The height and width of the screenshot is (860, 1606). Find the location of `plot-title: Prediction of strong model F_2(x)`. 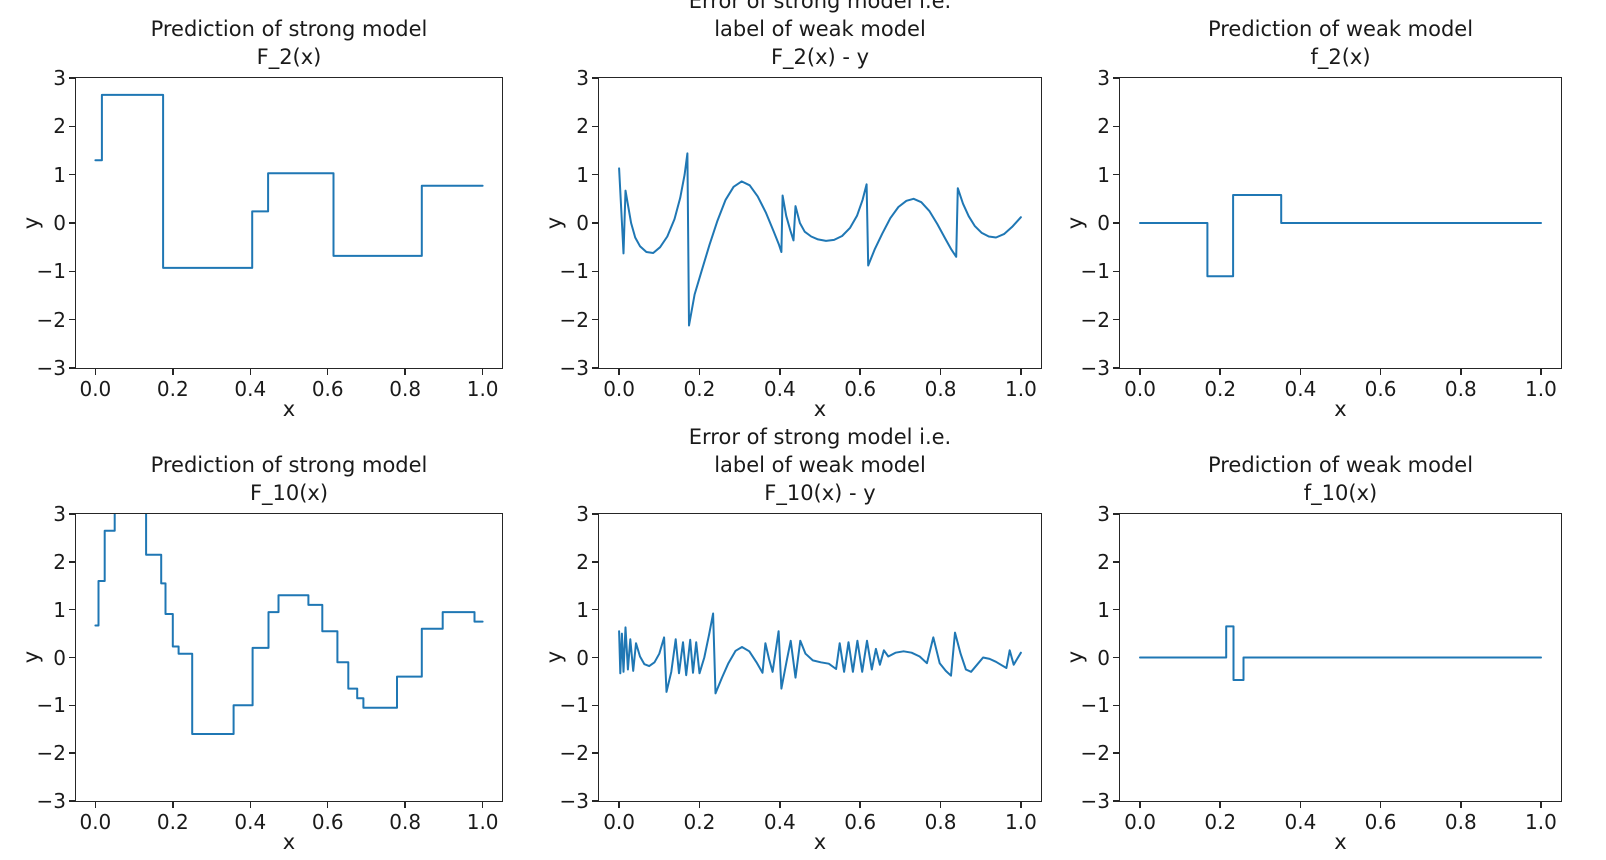

plot-title: Prediction of strong model F_2(x) is located at coordinates (289, 43).